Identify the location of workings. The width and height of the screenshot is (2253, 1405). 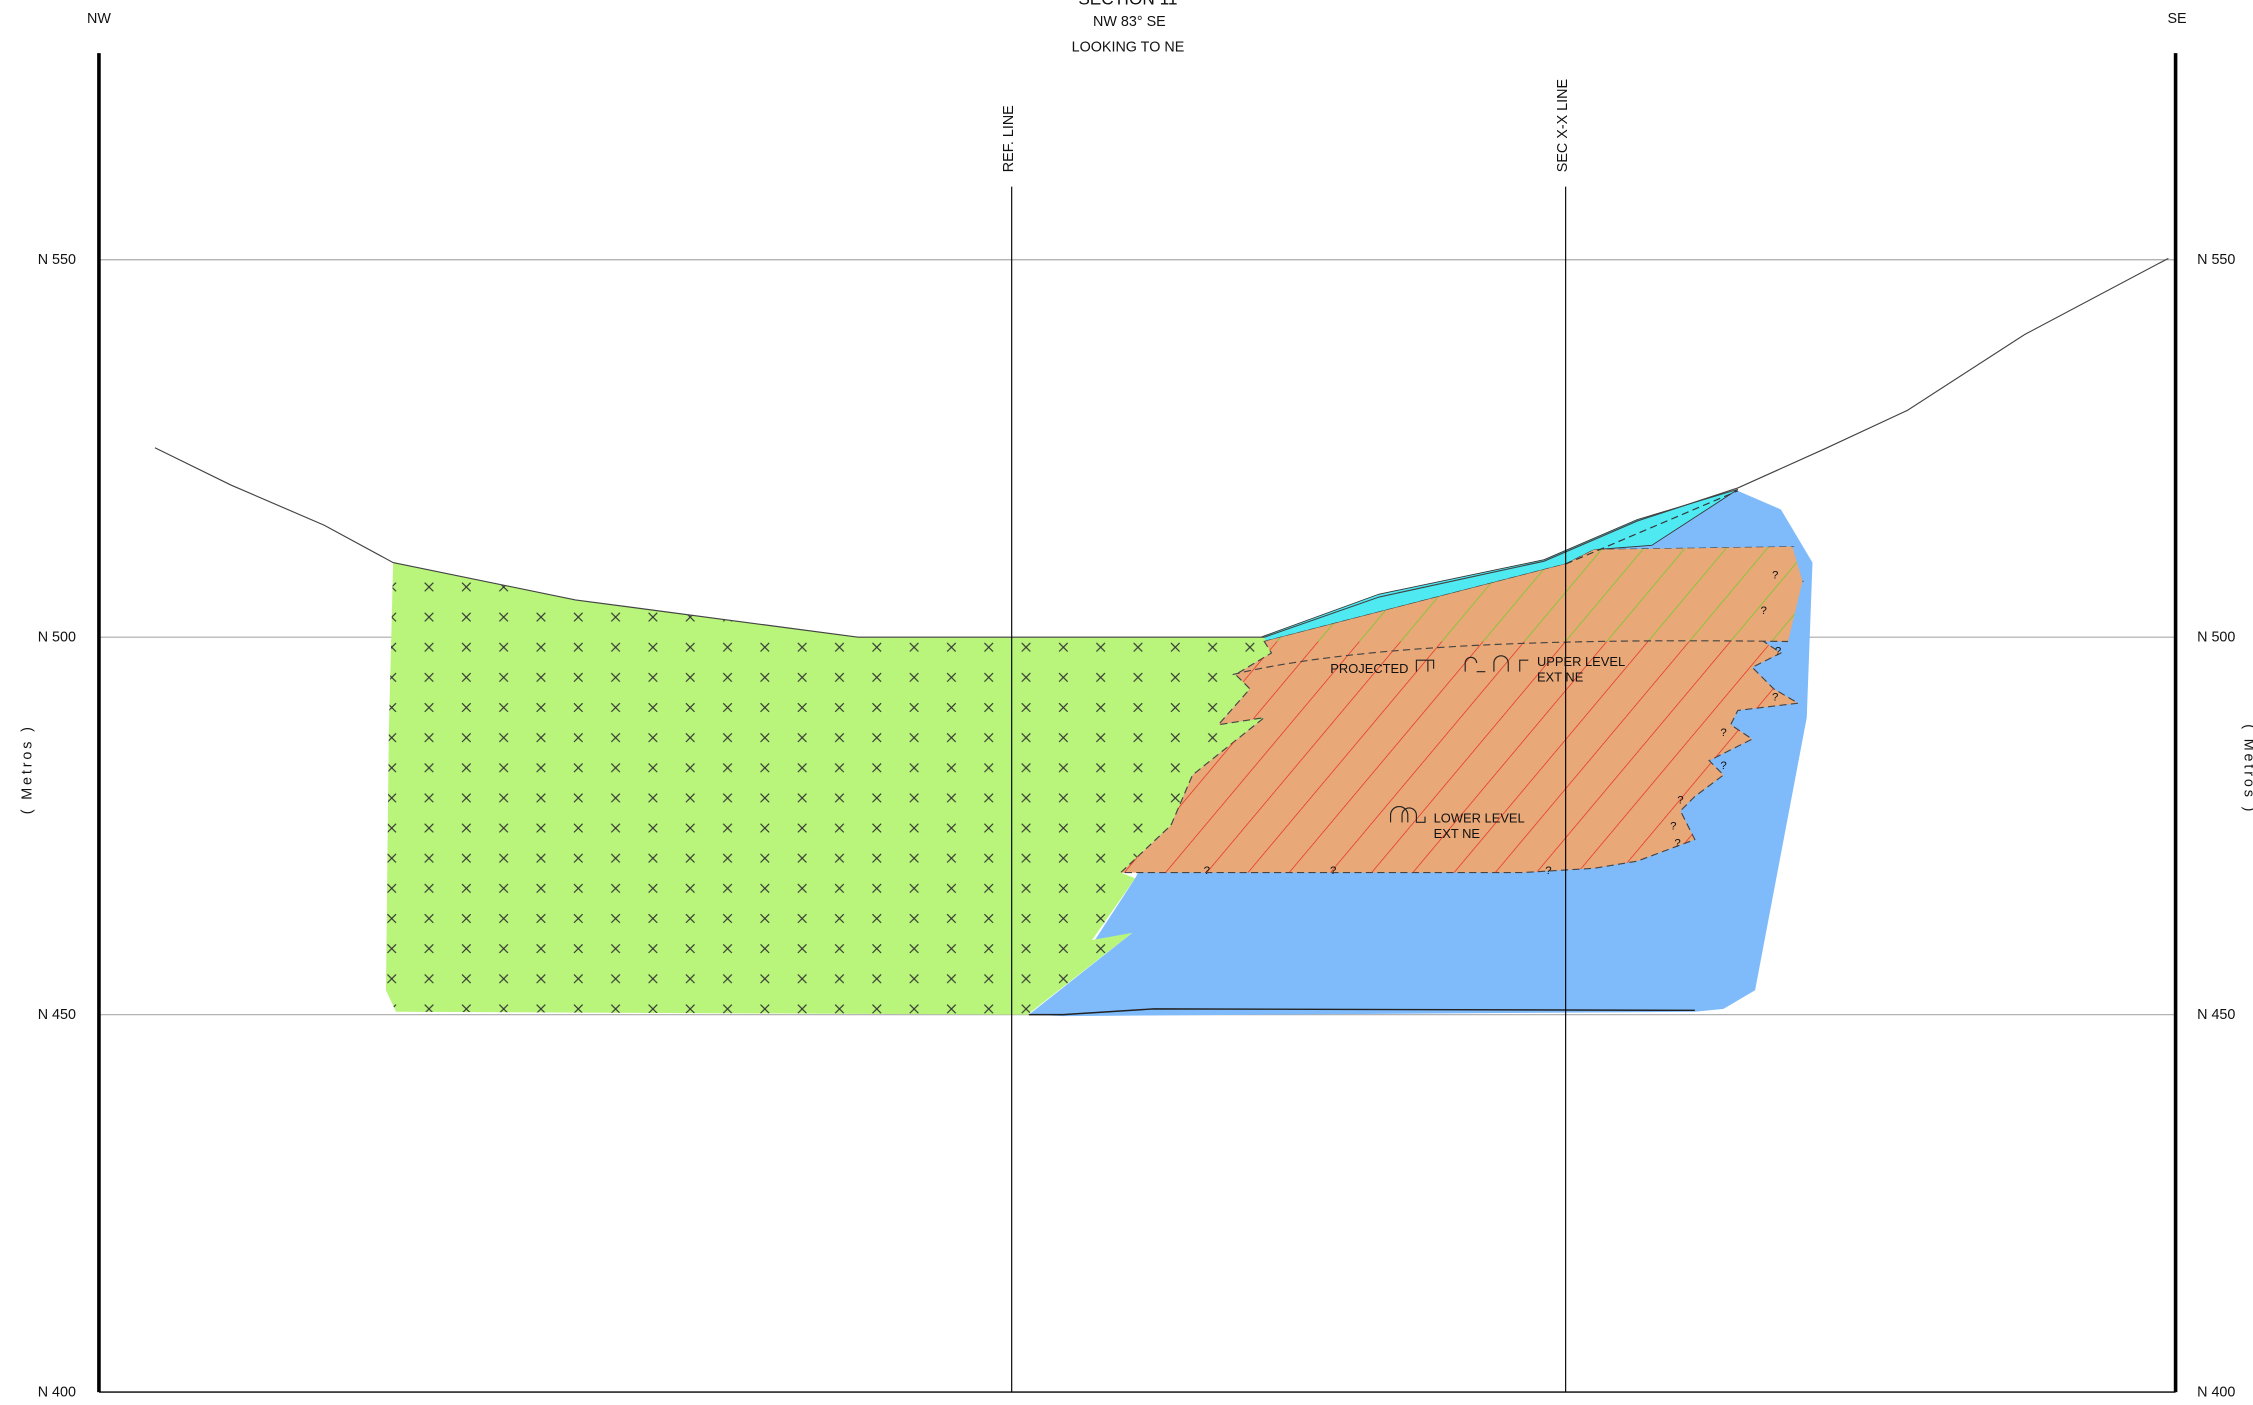
(1459, 739).